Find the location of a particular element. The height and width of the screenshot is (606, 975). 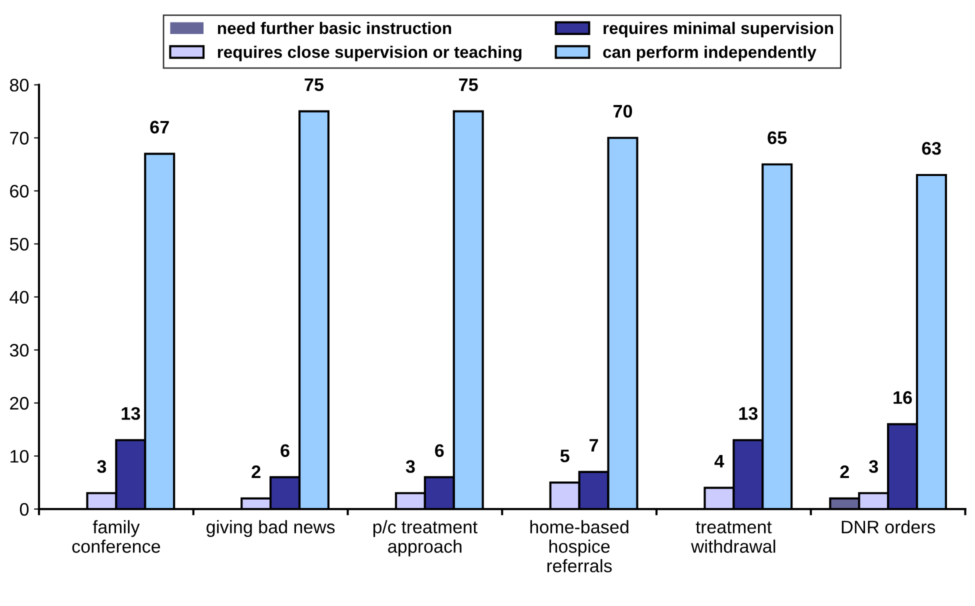

legend-label: can perform independently is located at coordinates (709, 54).